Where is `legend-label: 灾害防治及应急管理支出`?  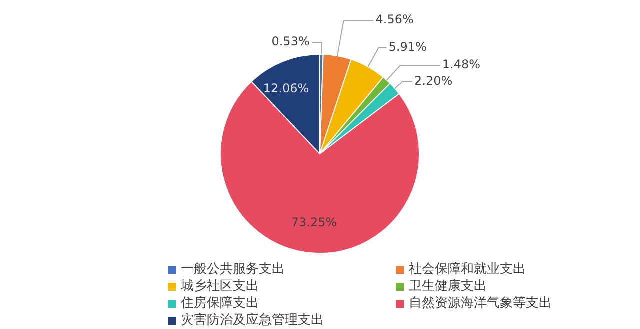
legend-label: 灾害防治及应急管理支出 is located at coordinates (252, 320).